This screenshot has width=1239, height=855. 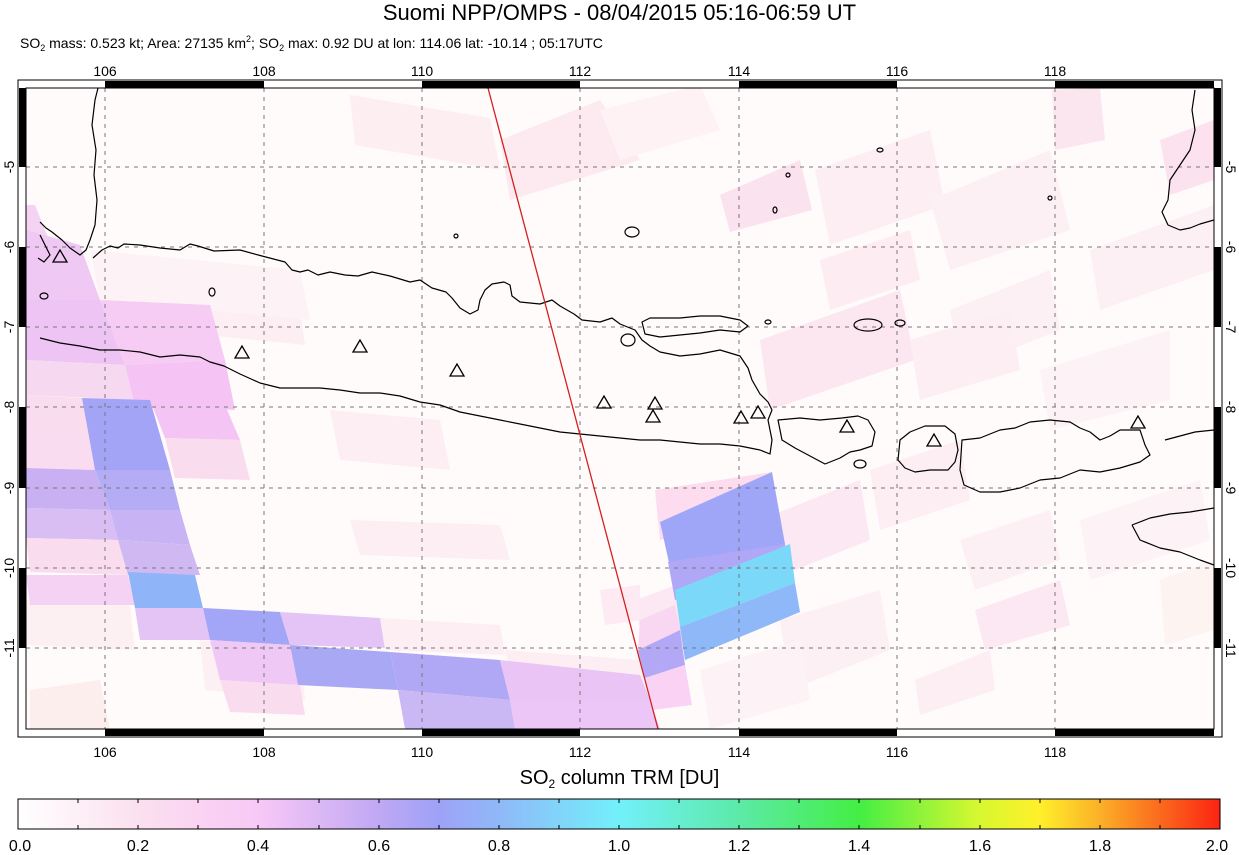 What do you see at coordinates (695, 326) in the screenshot?
I see `coast-madura` at bounding box center [695, 326].